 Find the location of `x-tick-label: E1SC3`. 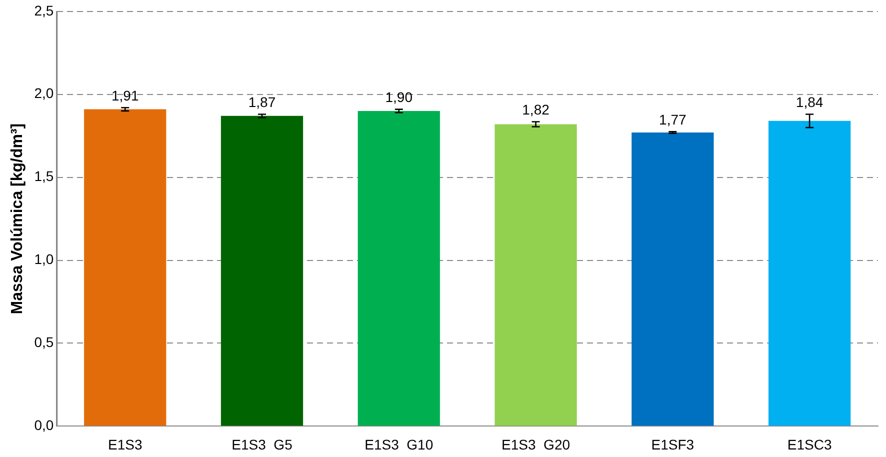

x-tick-label: E1SC3 is located at coordinates (809, 444).